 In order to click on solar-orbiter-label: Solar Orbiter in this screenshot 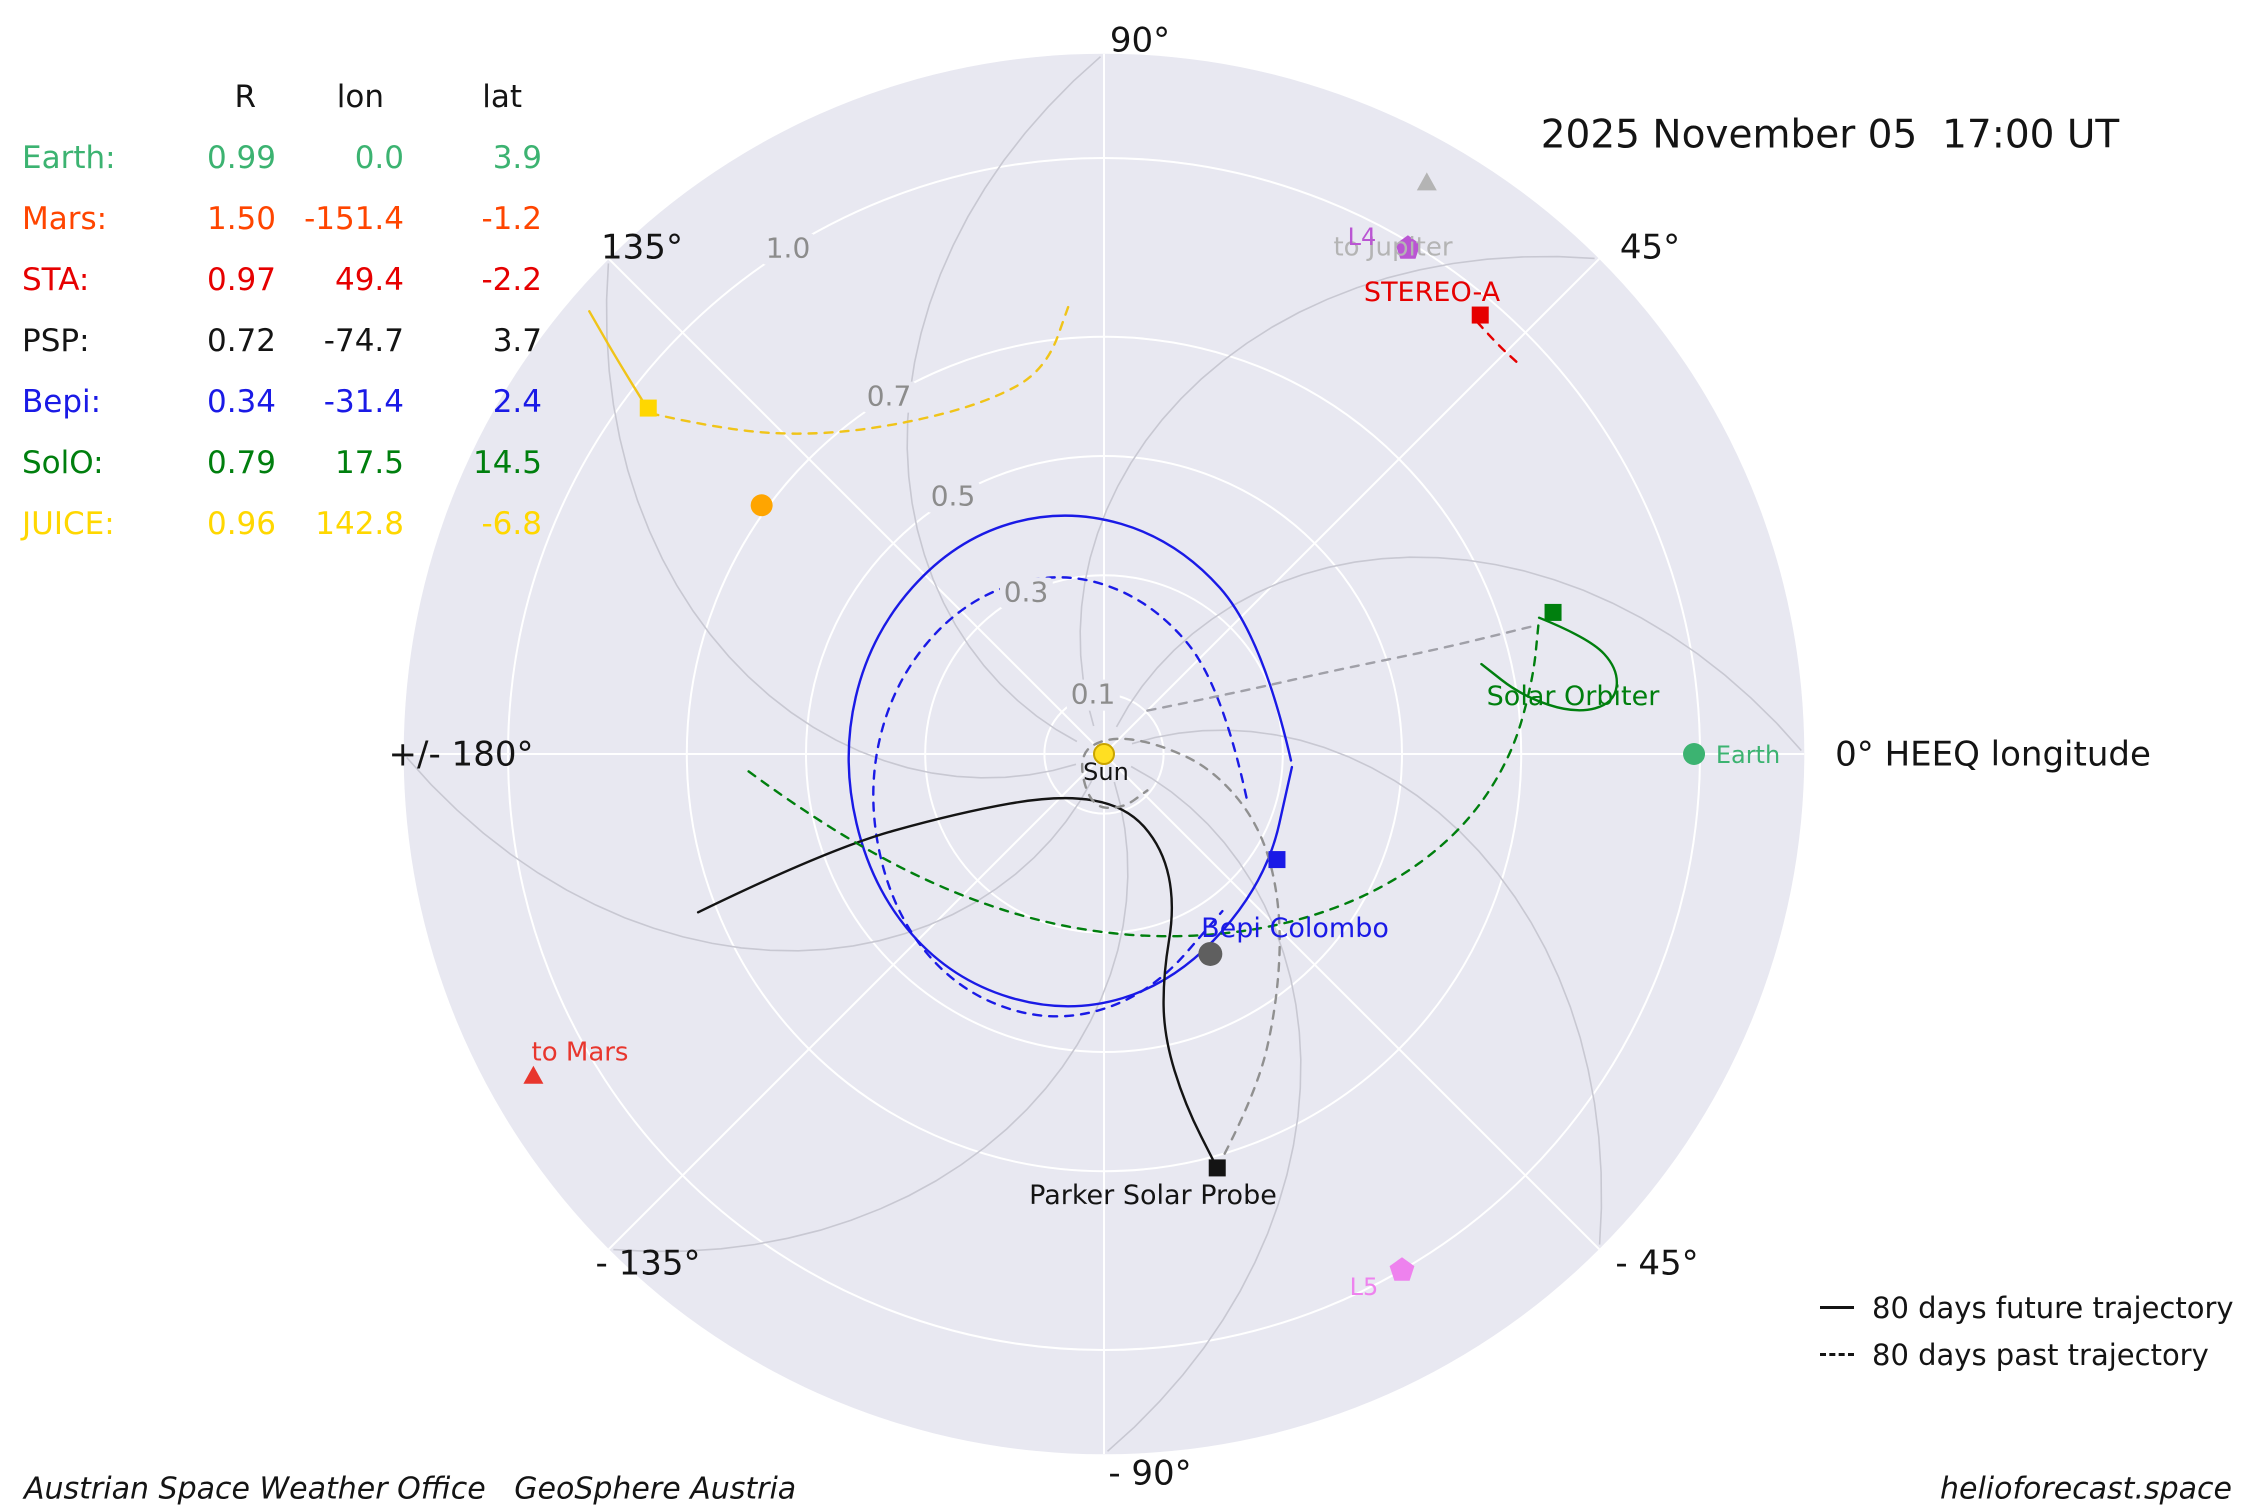, I will do `click(1573, 697)`.